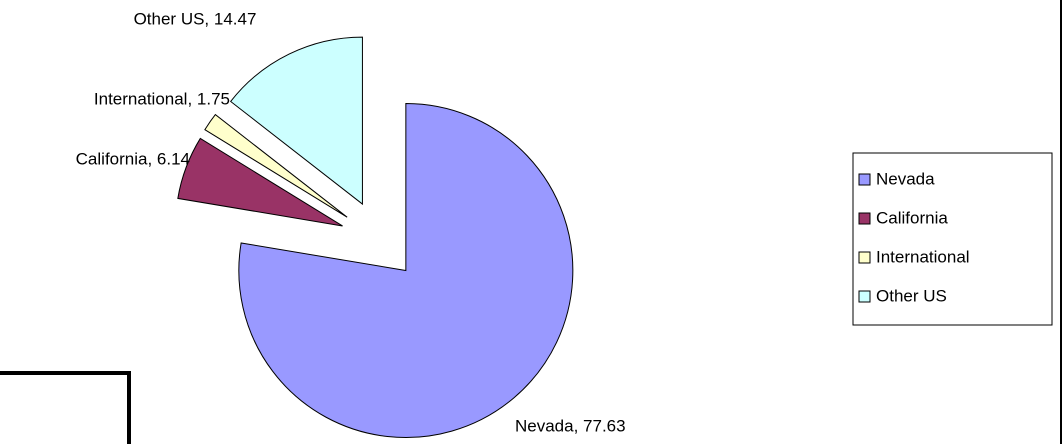 Image resolution: width=1064 pixels, height=444 pixels. What do you see at coordinates (905, 178) in the screenshot?
I see `legend-label: Nevada` at bounding box center [905, 178].